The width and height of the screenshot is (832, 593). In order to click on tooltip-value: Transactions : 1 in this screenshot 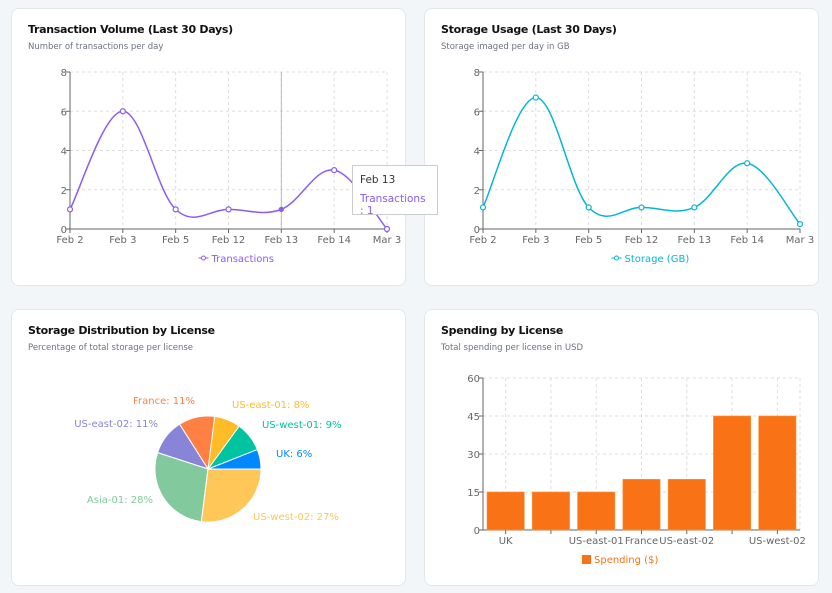, I will do `click(393, 205)`.